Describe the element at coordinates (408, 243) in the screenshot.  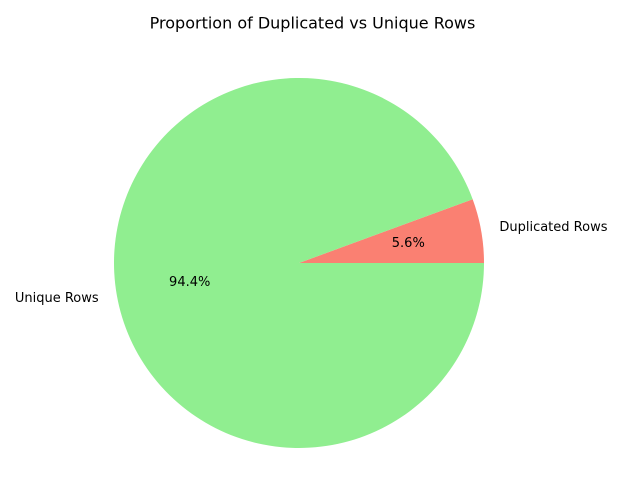
I see `slice-percent-duplicated-rows: 5.6%` at that location.